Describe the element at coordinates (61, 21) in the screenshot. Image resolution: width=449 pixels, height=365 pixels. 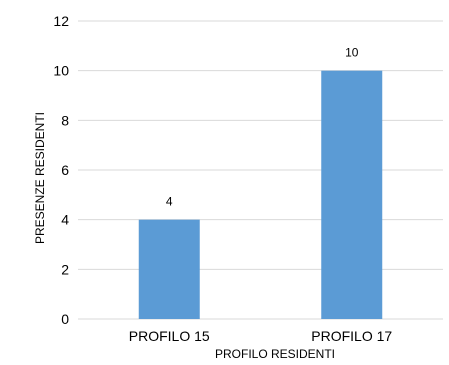
I see `y-tick-label: 12` at that location.